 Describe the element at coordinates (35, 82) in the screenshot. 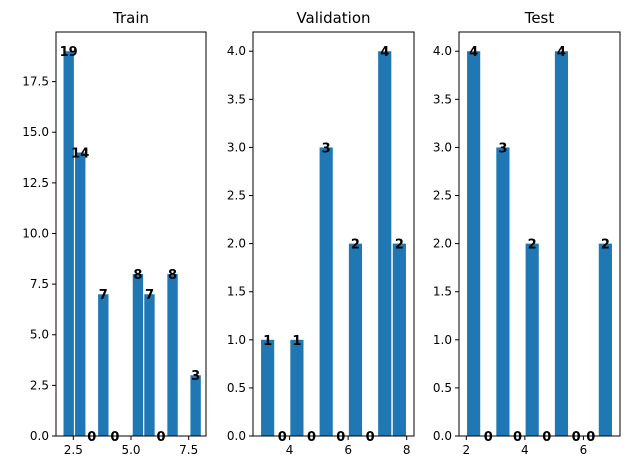

I see `y-tick-label: 17.5` at that location.